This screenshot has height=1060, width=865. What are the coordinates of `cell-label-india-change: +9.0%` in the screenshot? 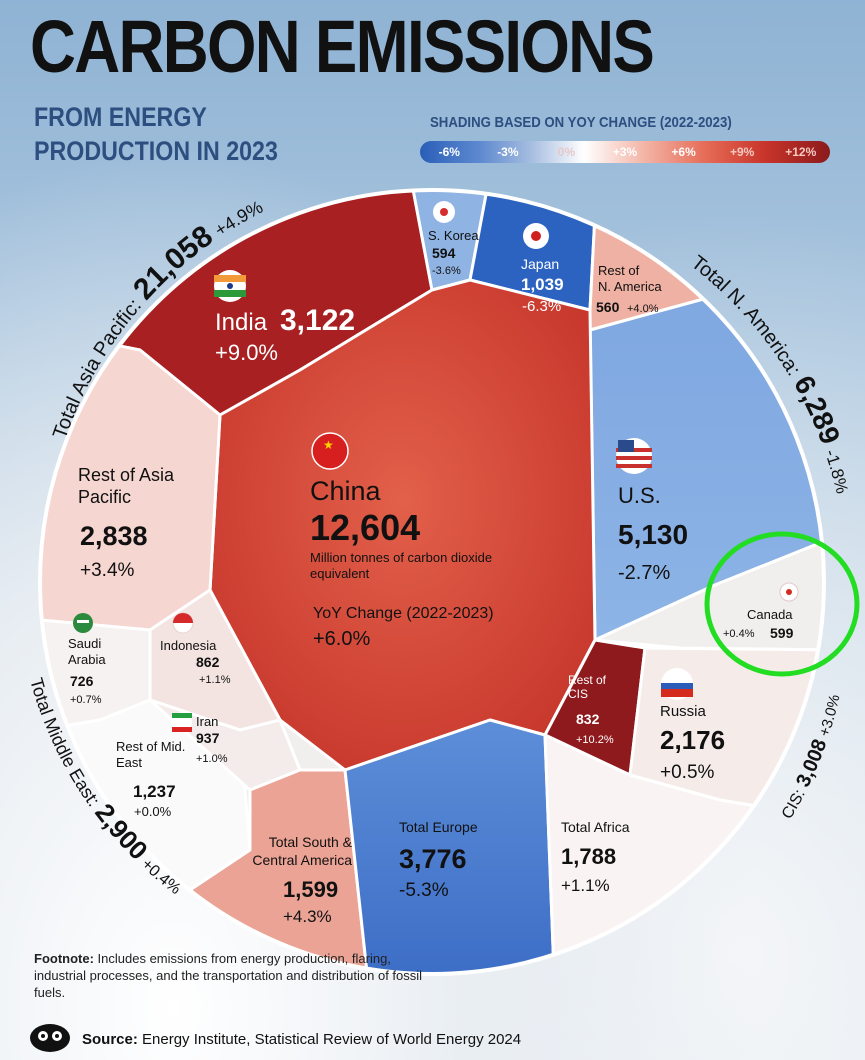 It's located at (246, 352).